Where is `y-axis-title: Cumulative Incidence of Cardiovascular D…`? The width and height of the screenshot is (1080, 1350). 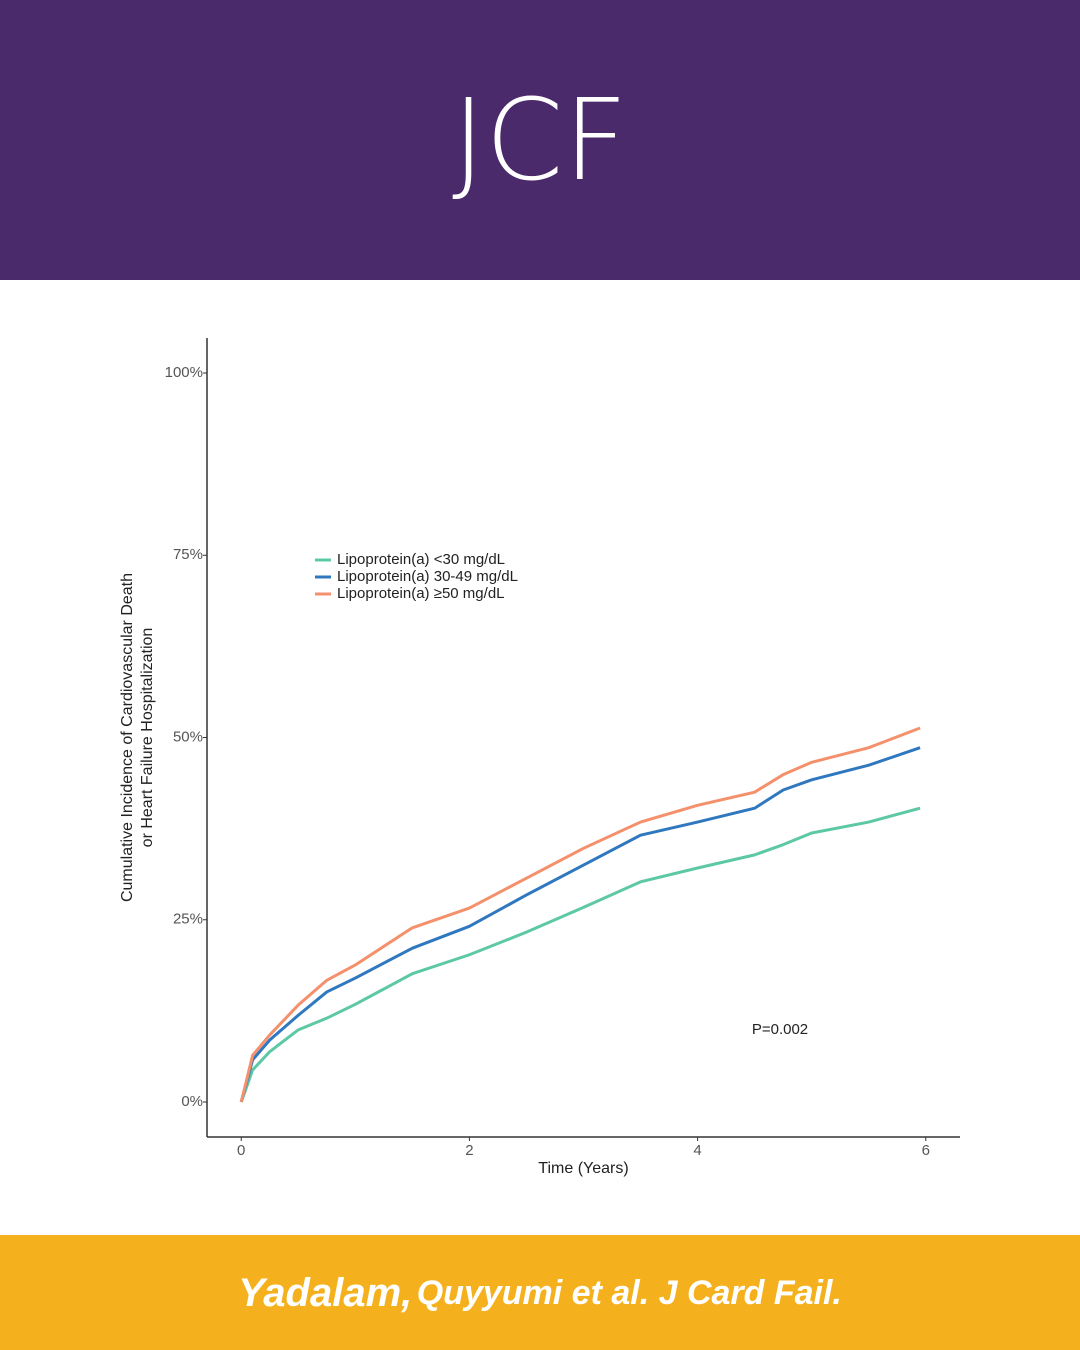 y-axis-title: Cumulative Incidence of Cardiovascular D… is located at coordinates (127, 737).